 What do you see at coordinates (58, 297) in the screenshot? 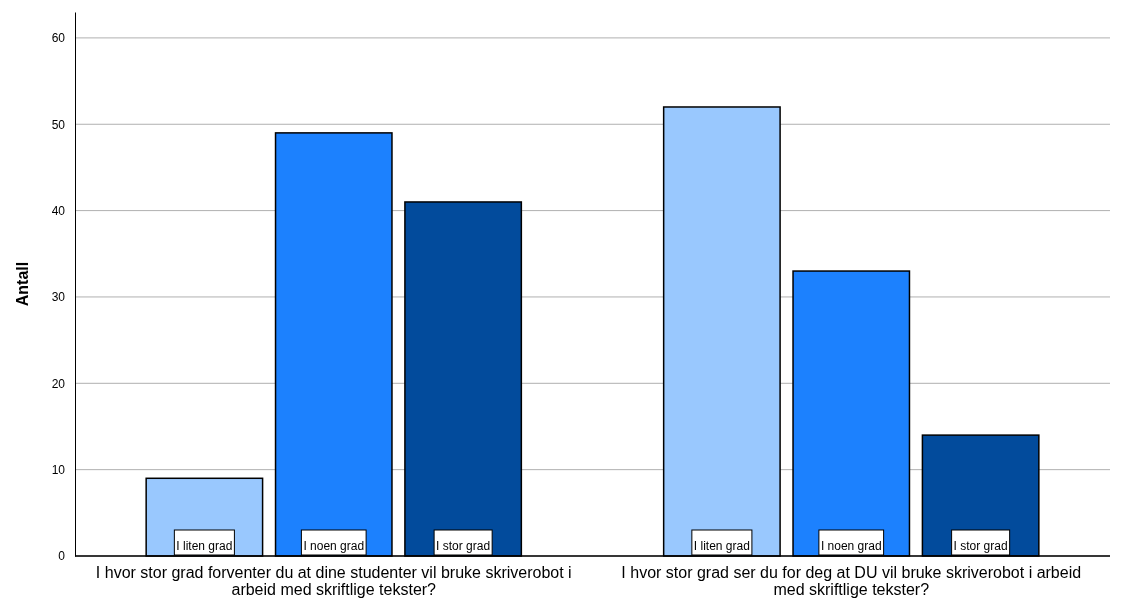
I see `y-tick-label: 30` at bounding box center [58, 297].